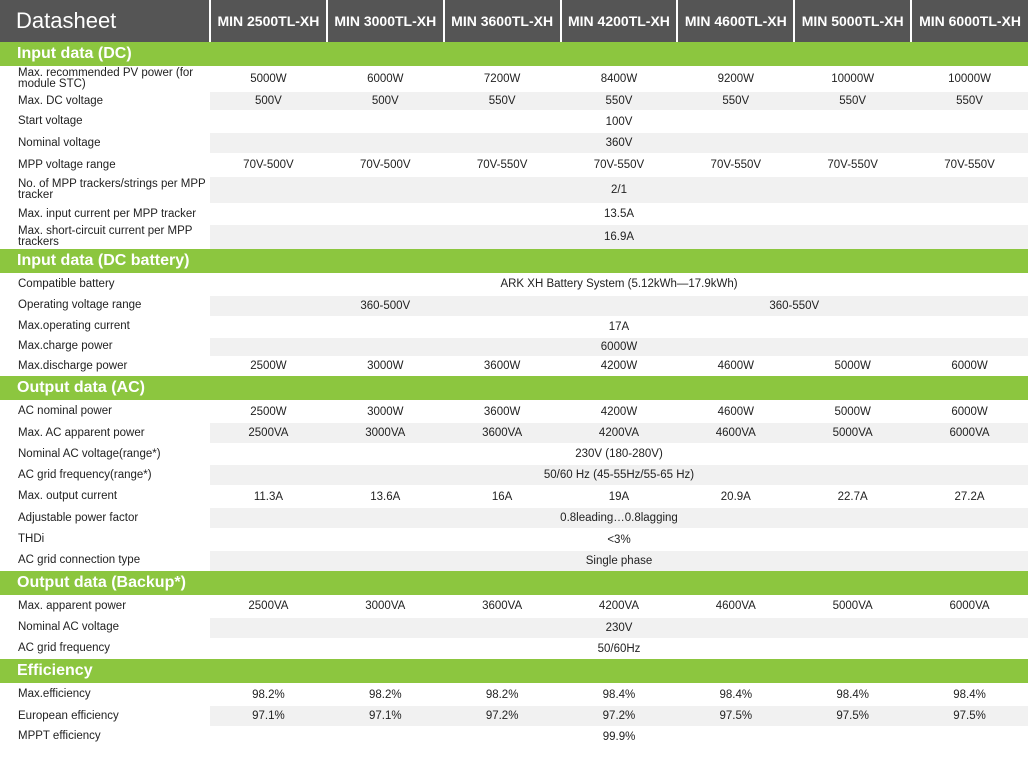 This screenshot has width=1028, height=778. I want to click on cell-value: 13.6A, so click(385, 496).